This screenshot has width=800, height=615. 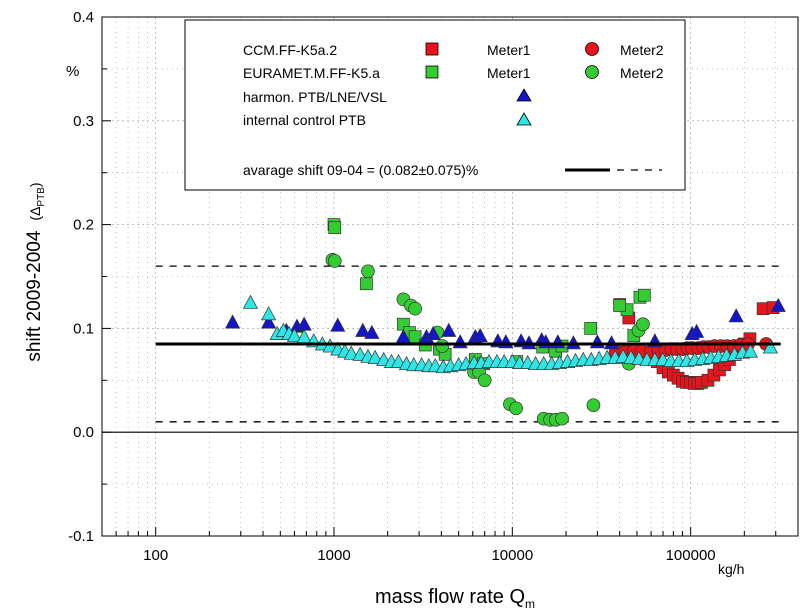 I want to click on legend-red-circle-icon, so click(x=592, y=49).